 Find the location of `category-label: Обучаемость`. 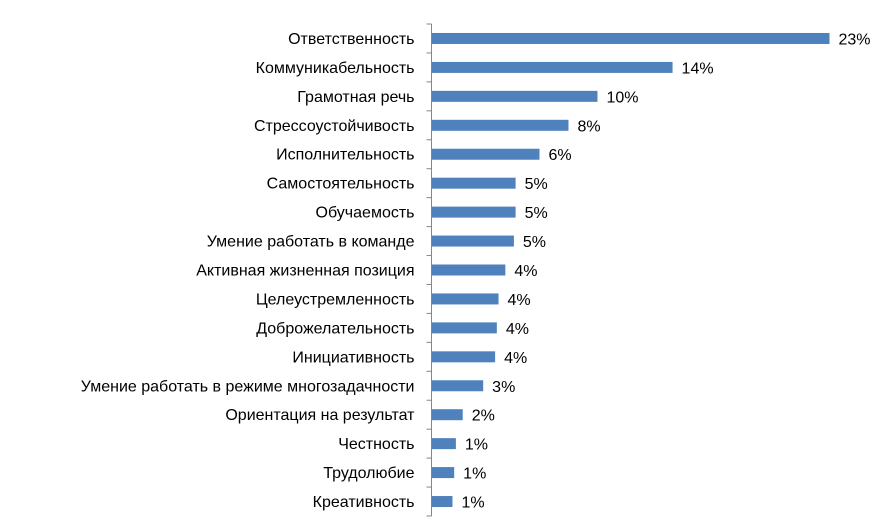

category-label: Обучаемость is located at coordinates (365, 213).